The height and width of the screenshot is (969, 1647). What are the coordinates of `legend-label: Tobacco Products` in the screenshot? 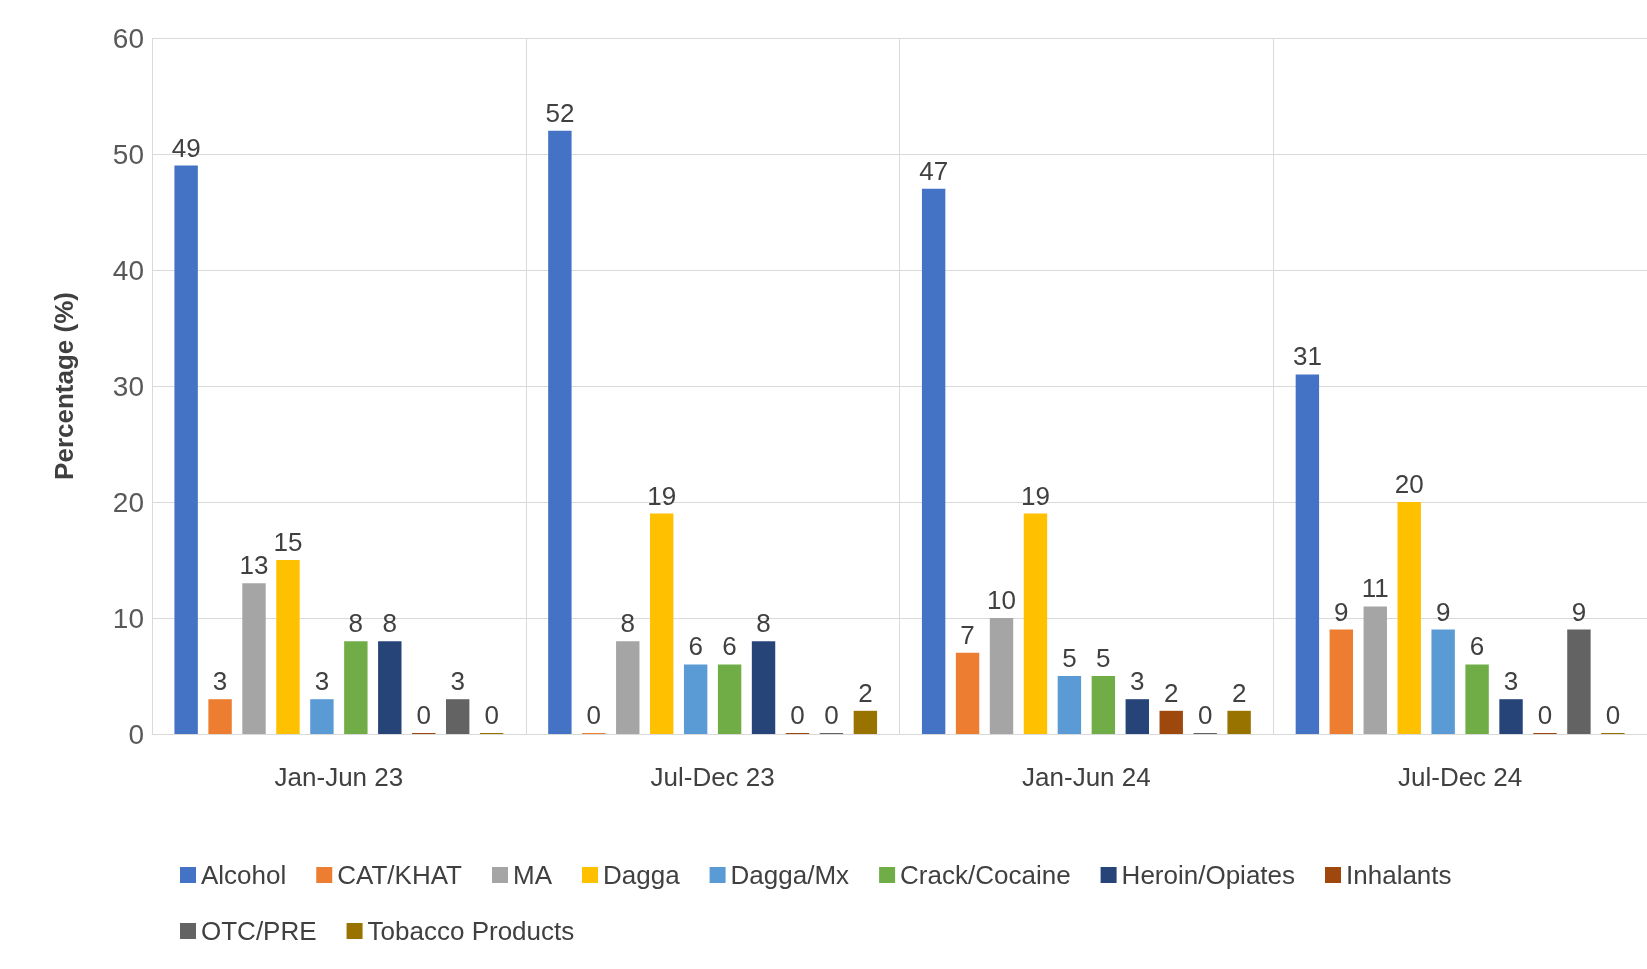 It's located at (471, 931).